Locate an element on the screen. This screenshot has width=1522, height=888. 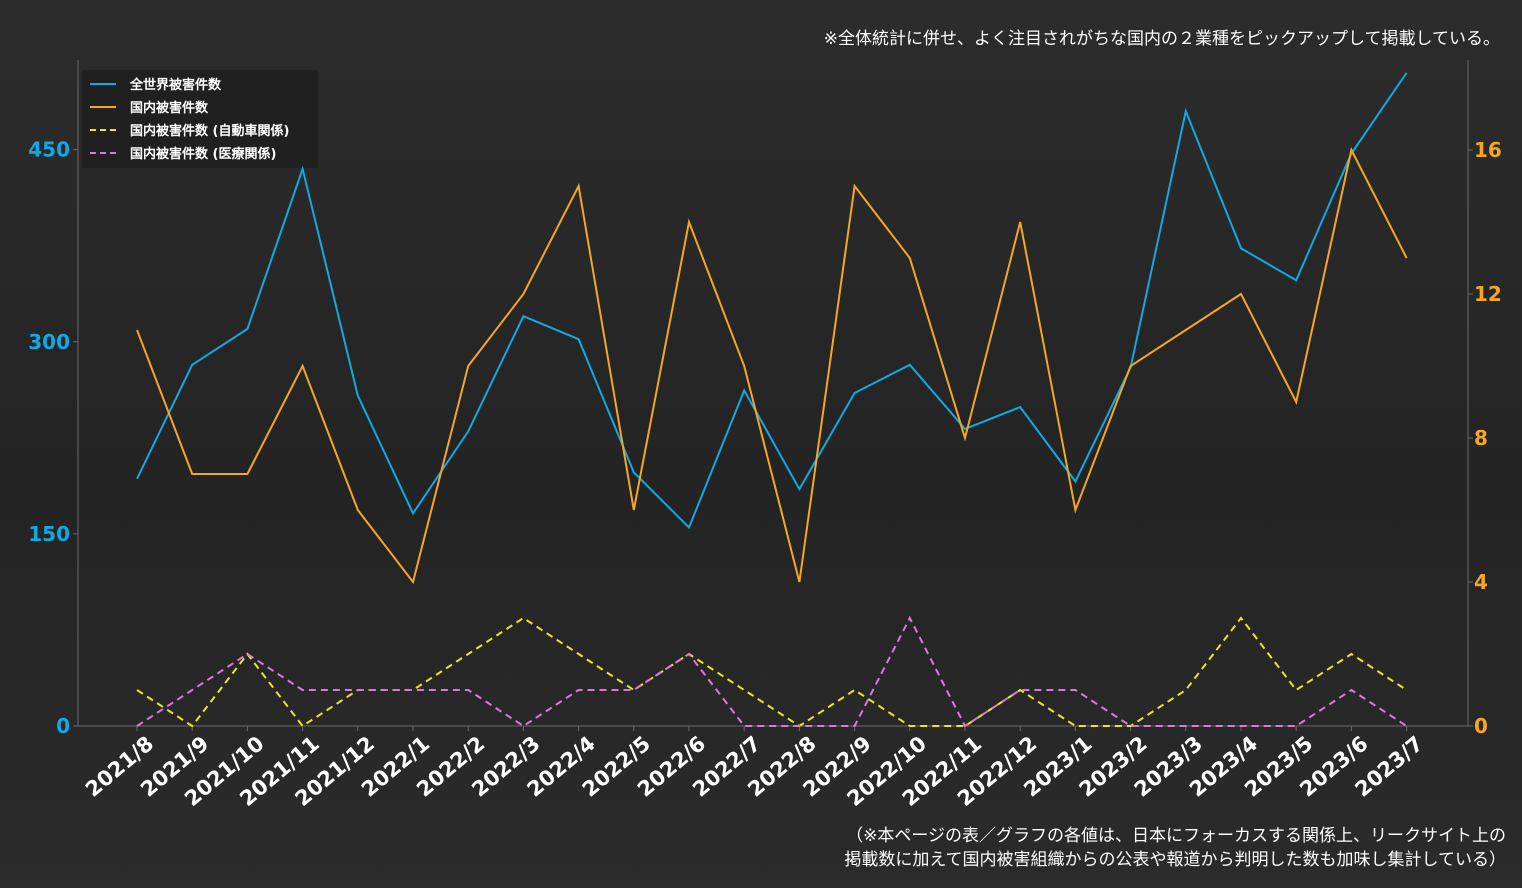
left-tick-label: 0 is located at coordinates (63, 726).